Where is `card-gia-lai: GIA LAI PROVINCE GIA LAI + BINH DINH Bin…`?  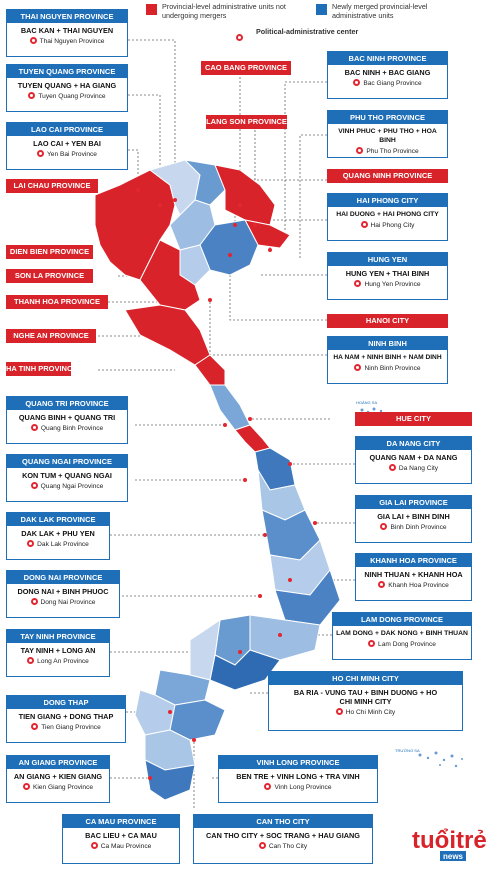 card-gia-lai: GIA LAI PROVINCE GIA LAI + BINH DINH Bin… is located at coordinates (413, 519).